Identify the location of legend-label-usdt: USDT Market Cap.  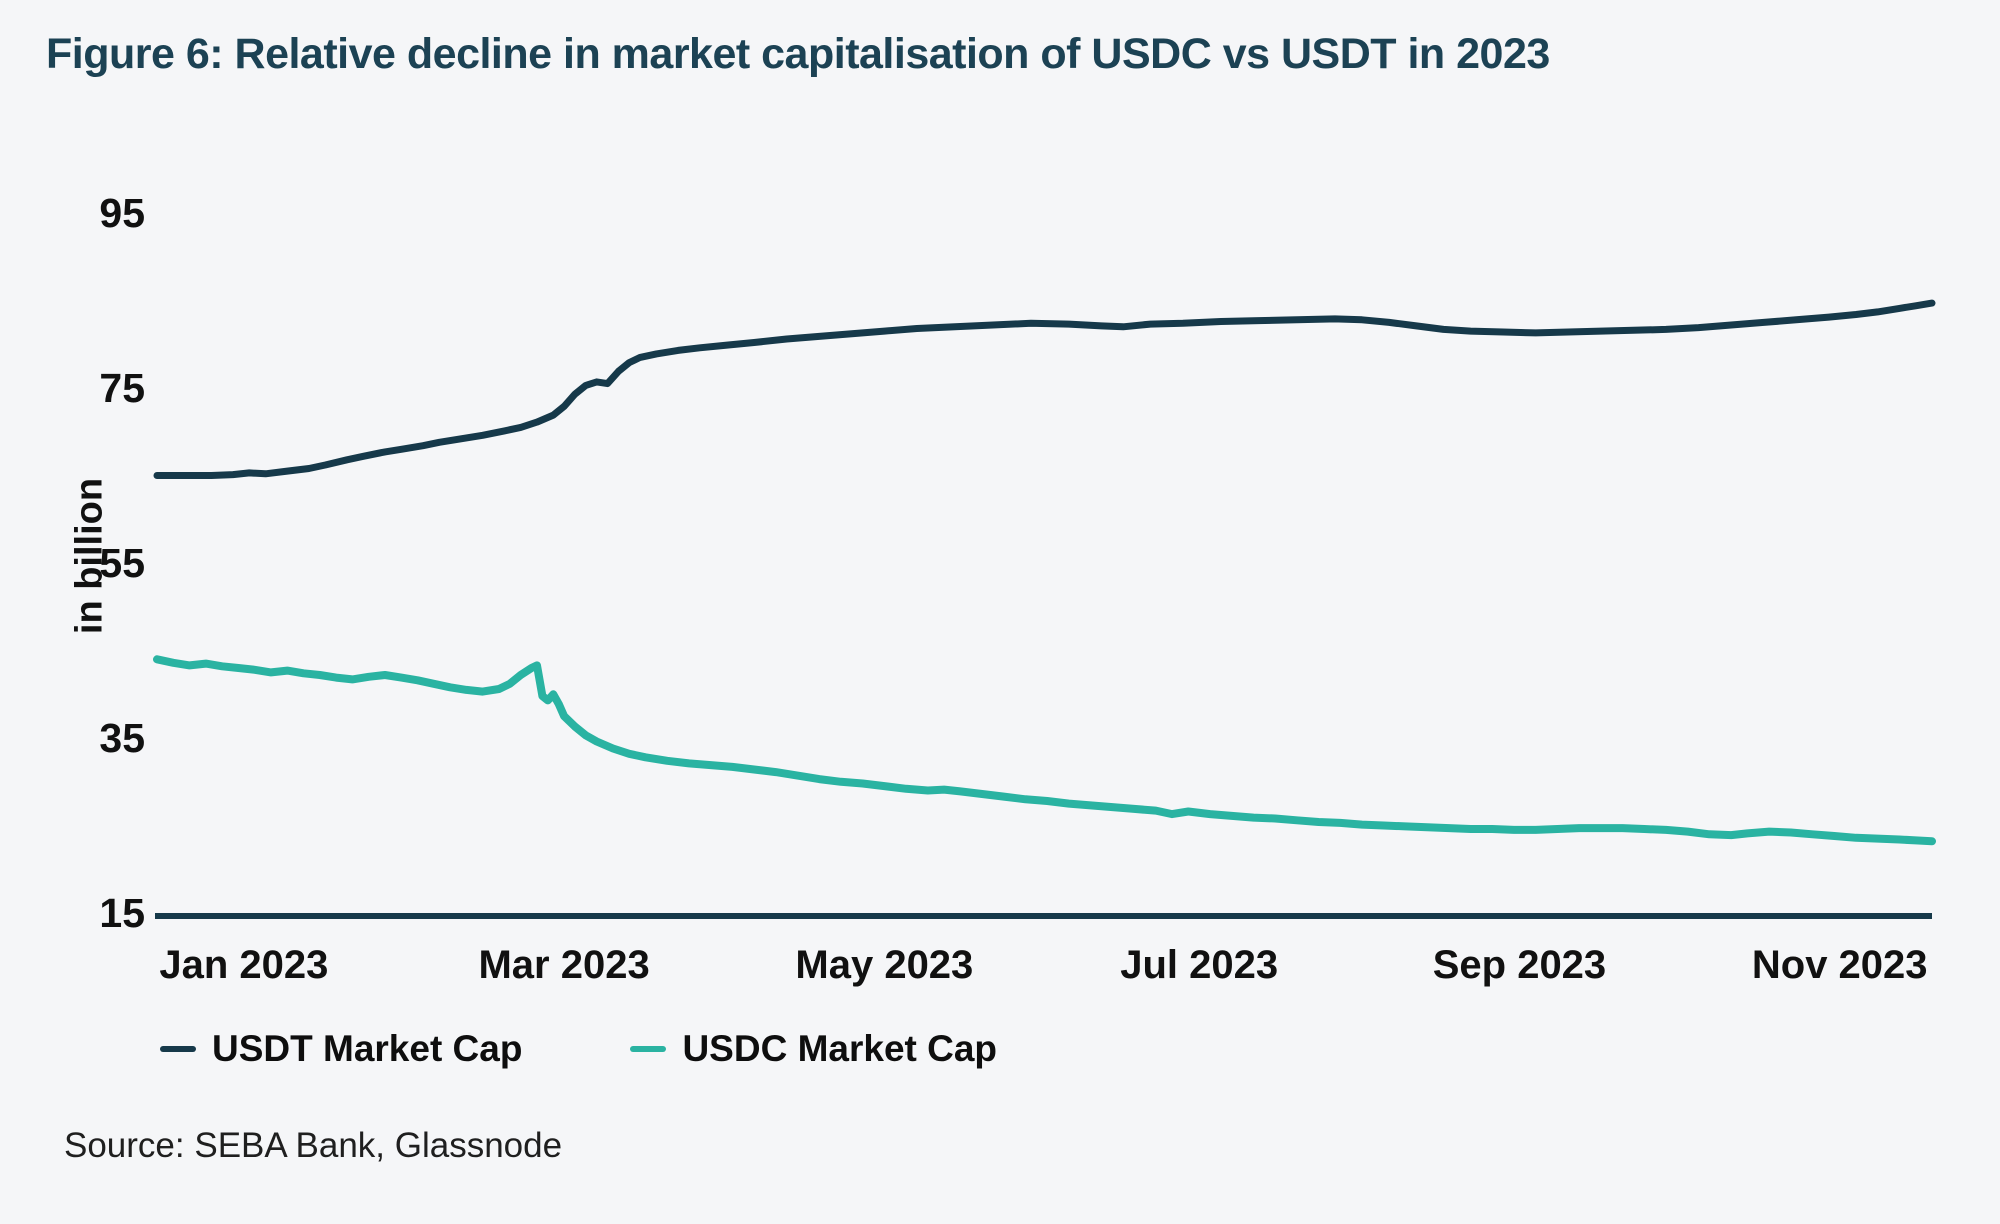
(367, 1048).